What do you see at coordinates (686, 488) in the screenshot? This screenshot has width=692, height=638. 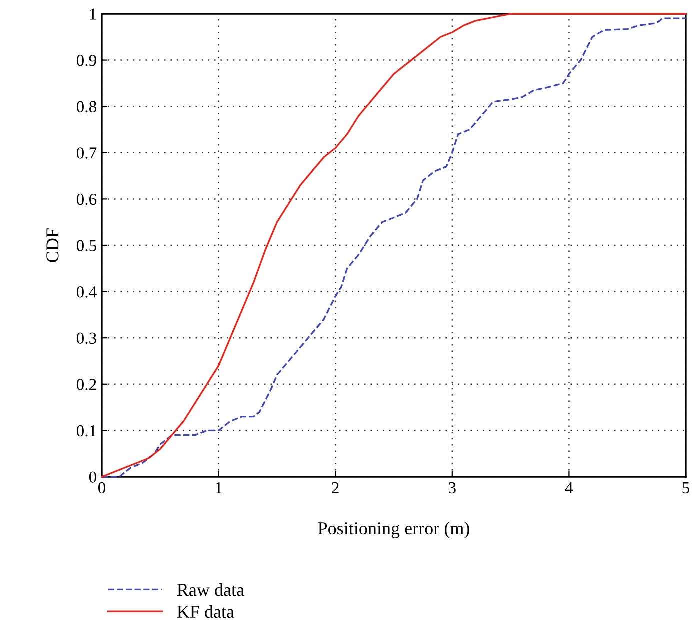 I see `x-tick-label: 5` at bounding box center [686, 488].